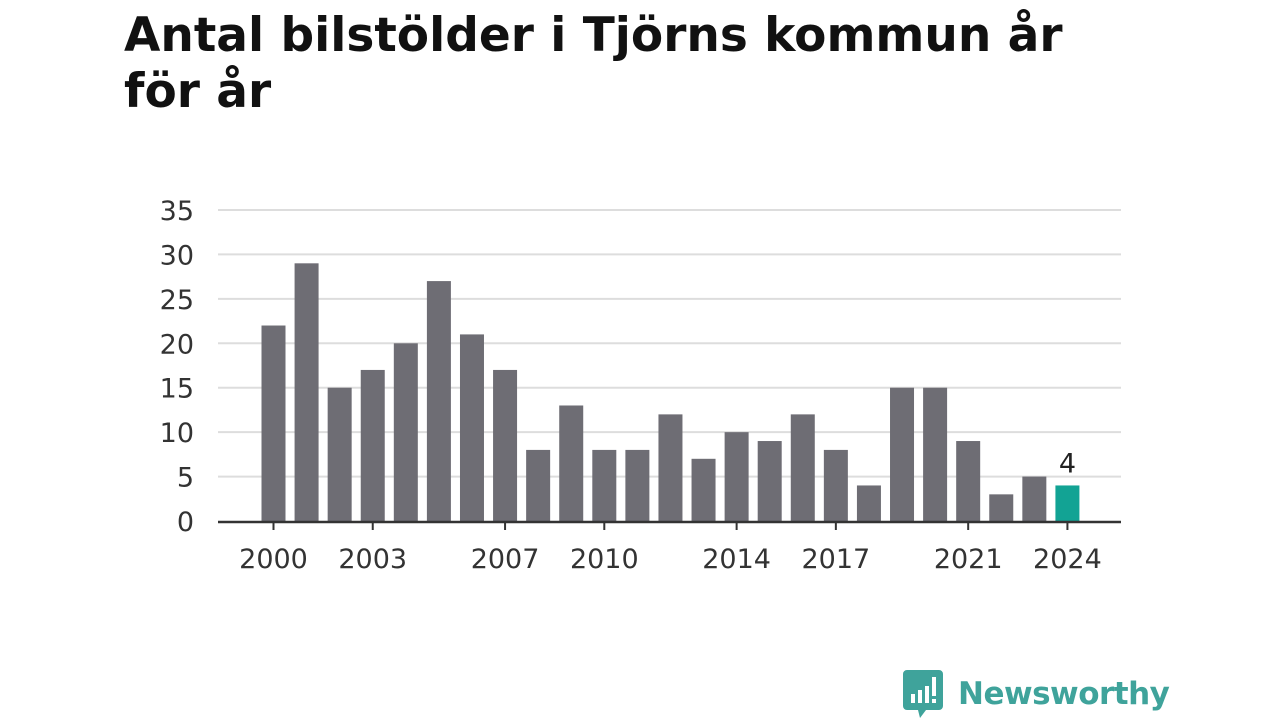  Describe the element at coordinates (505, 445) in the screenshot. I see `bar-2007` at that location.